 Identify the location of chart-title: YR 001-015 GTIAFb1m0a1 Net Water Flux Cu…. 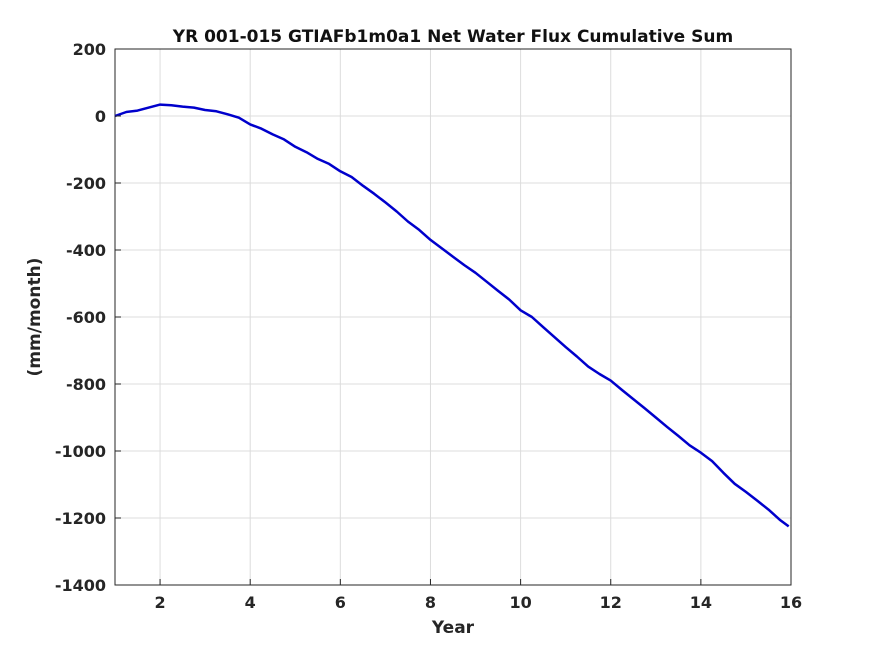
(452, 37).